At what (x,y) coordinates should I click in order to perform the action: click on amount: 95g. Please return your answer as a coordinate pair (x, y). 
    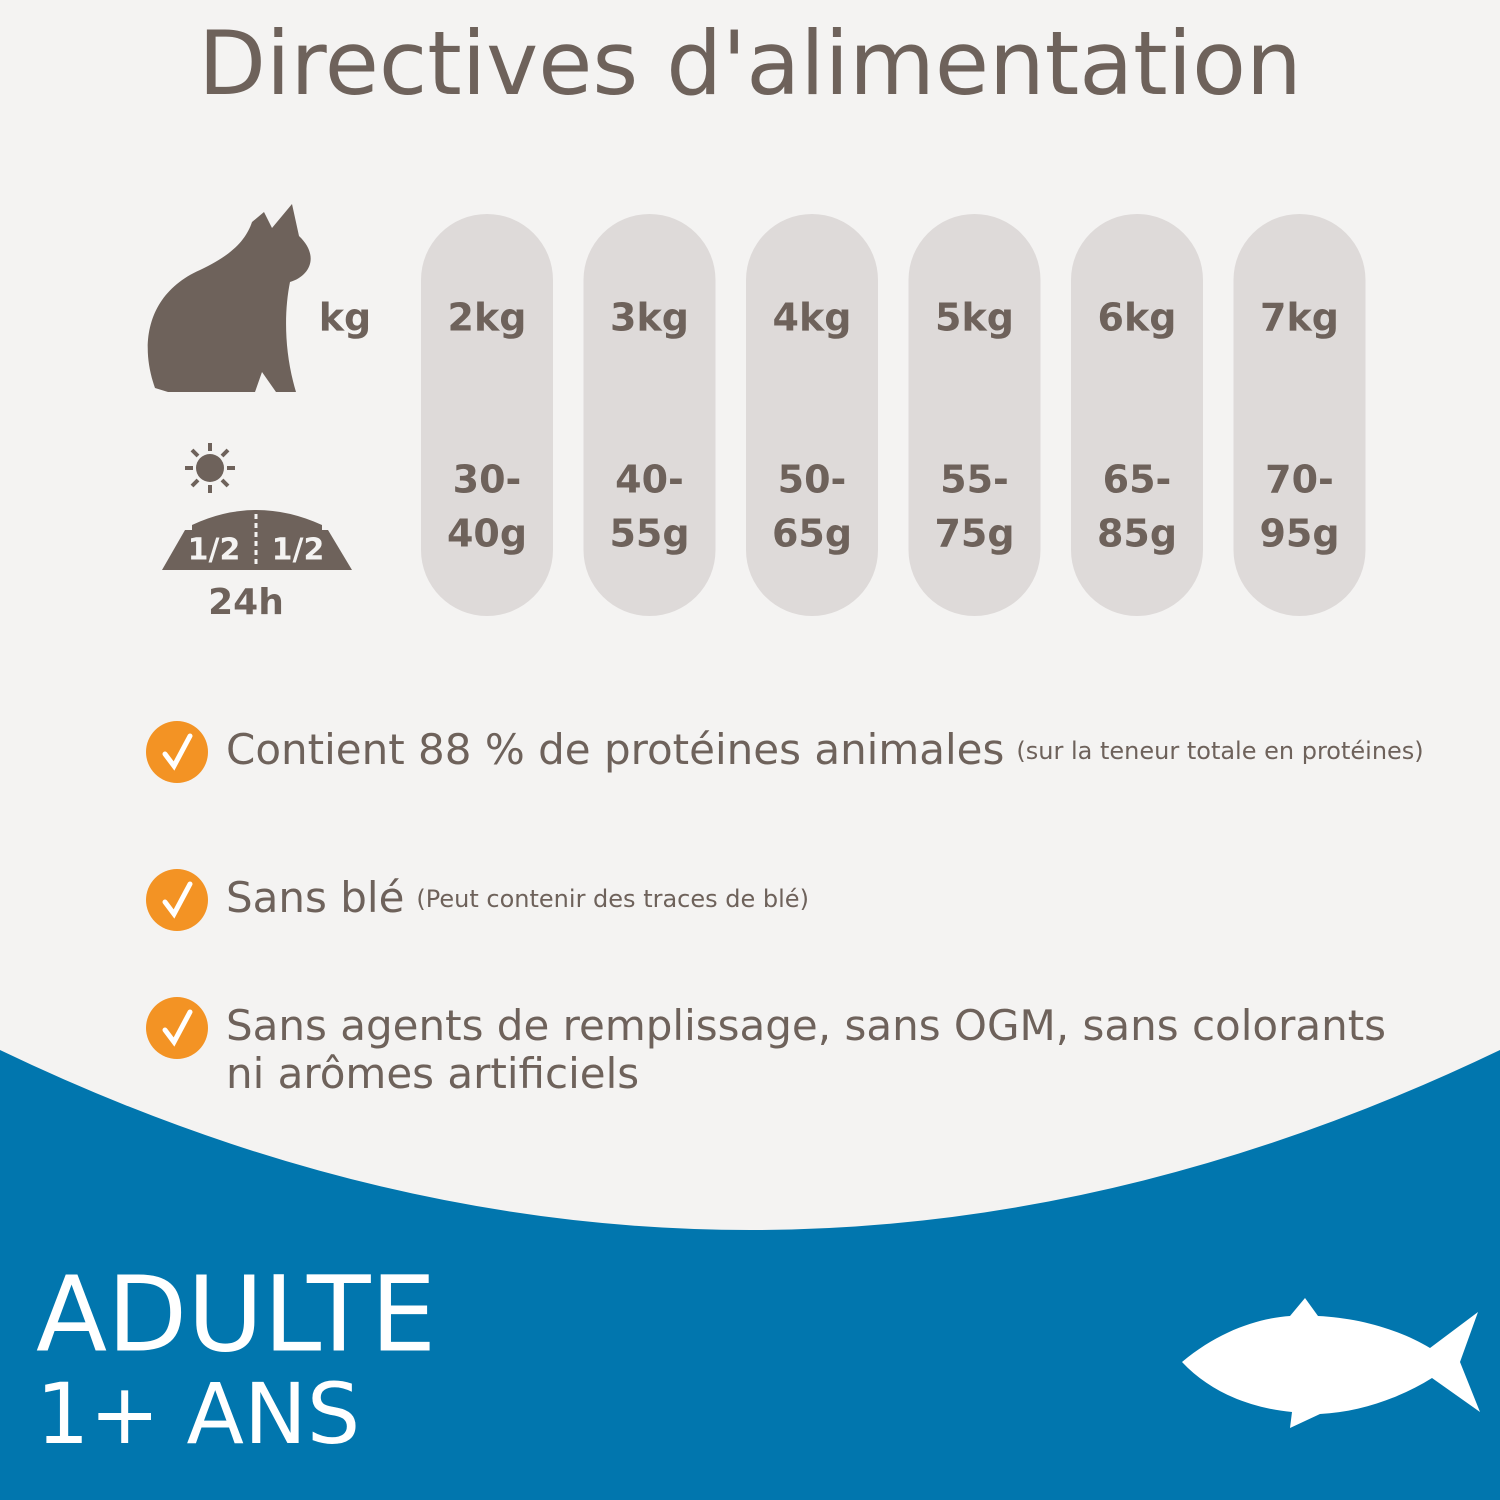
    Looking at the image, I should click on (1299, 534).